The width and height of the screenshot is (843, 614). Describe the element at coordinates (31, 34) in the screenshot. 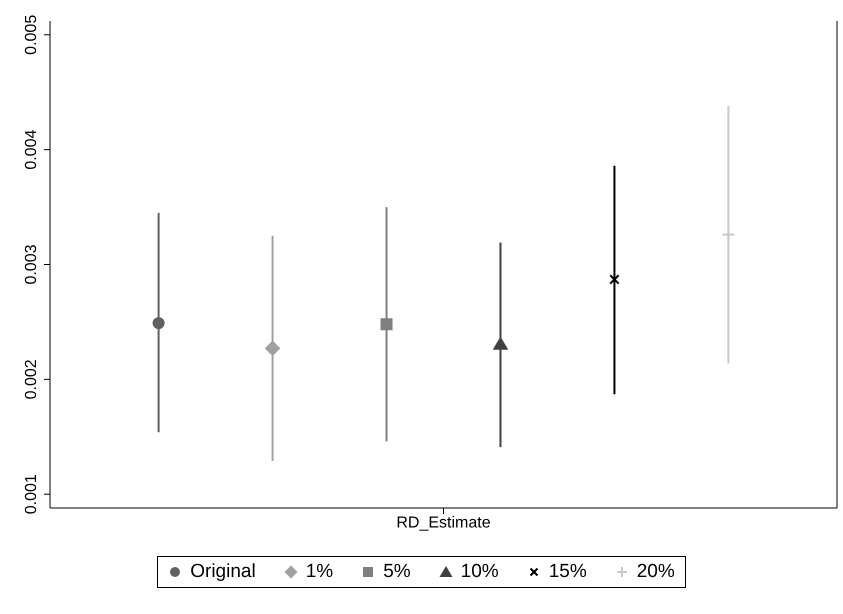

I see `y-tick-label: 0.005` at that location.